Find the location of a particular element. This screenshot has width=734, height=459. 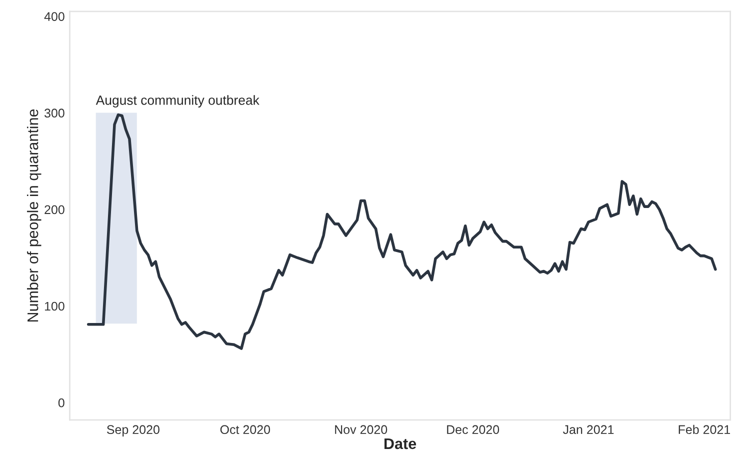

x-axis-title: Date is located at coordinates (400, 444).